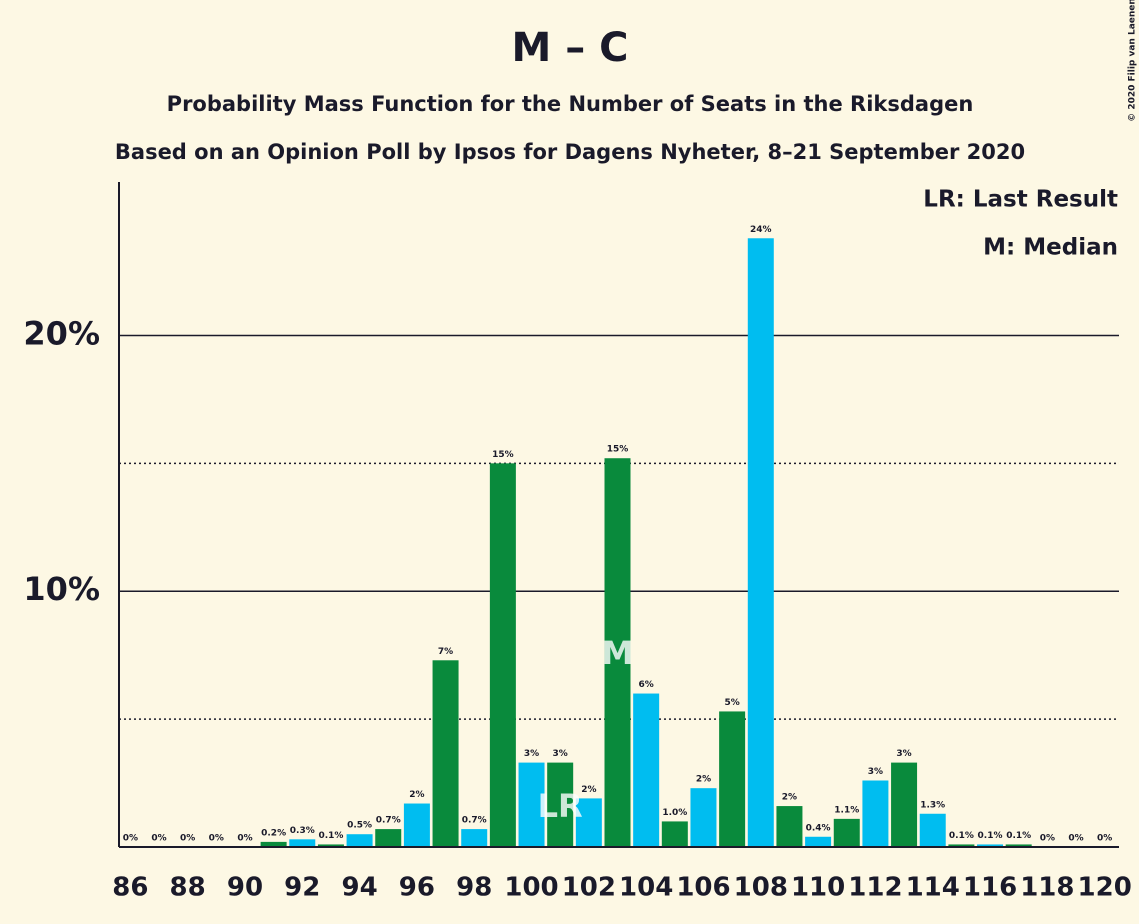  What do you see at coordinates (589, 888) in the screenshot?
I see `x-tick-label: 102` at bounding box center [589, 888].